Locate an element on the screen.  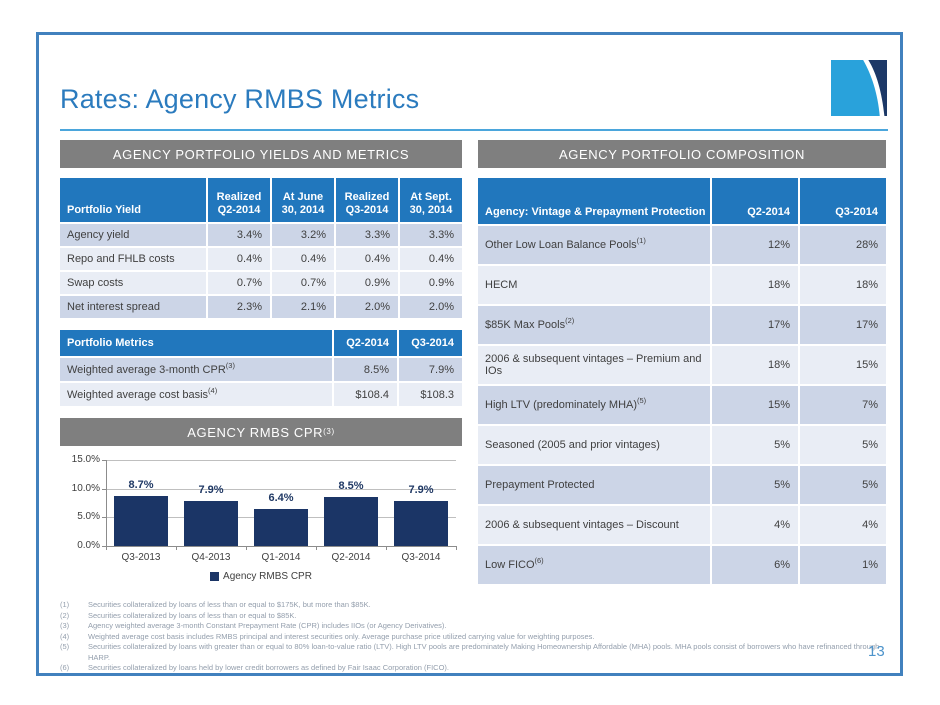
table-row: Net interest spread 2.3% 2.1% 2.0% 2.0% is located at coordinates (261, 307).